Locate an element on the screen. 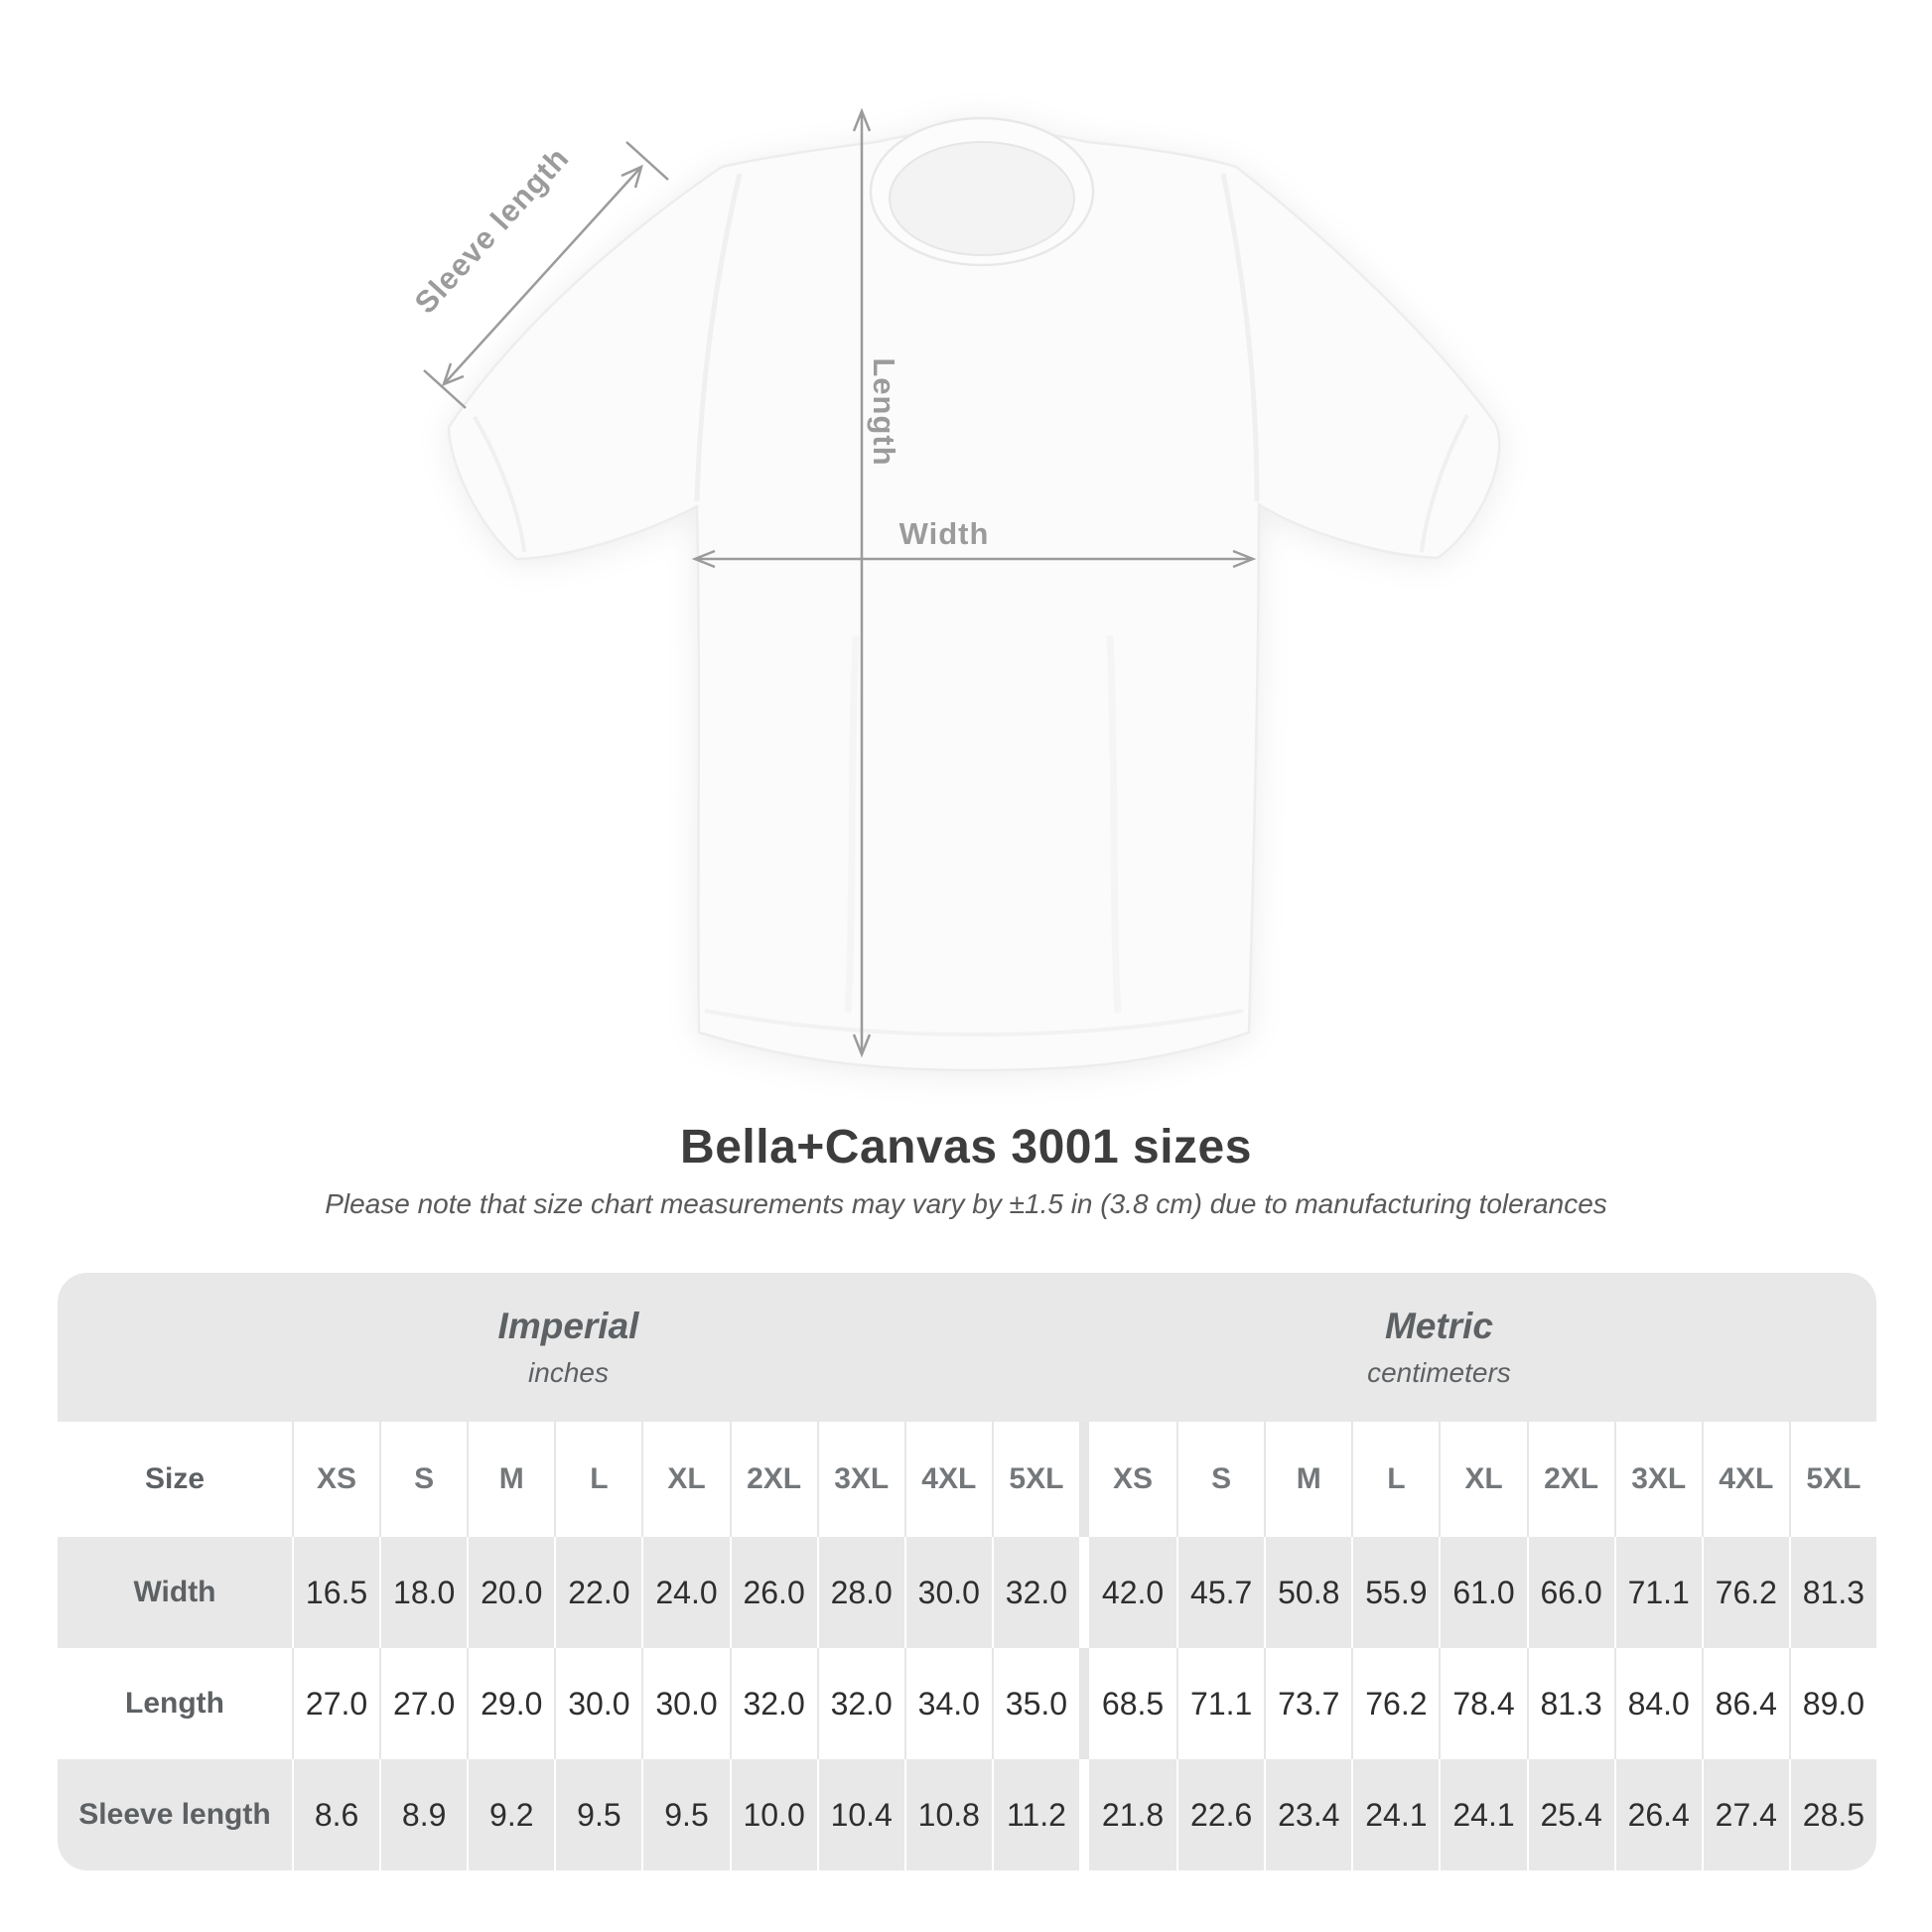 The height and width of the screenshot is (1932, 1932). measurement-cell: 78.4 is located at coordinates (1483, 1703).